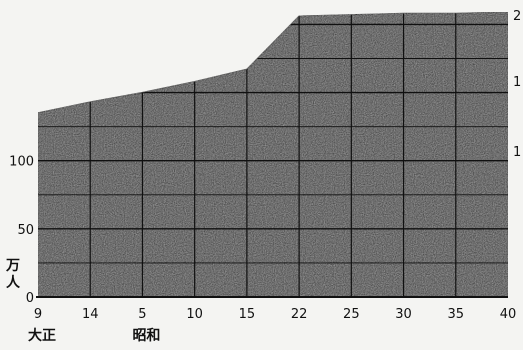  I want to click on x-tick-label: 30, so click(403, 314).